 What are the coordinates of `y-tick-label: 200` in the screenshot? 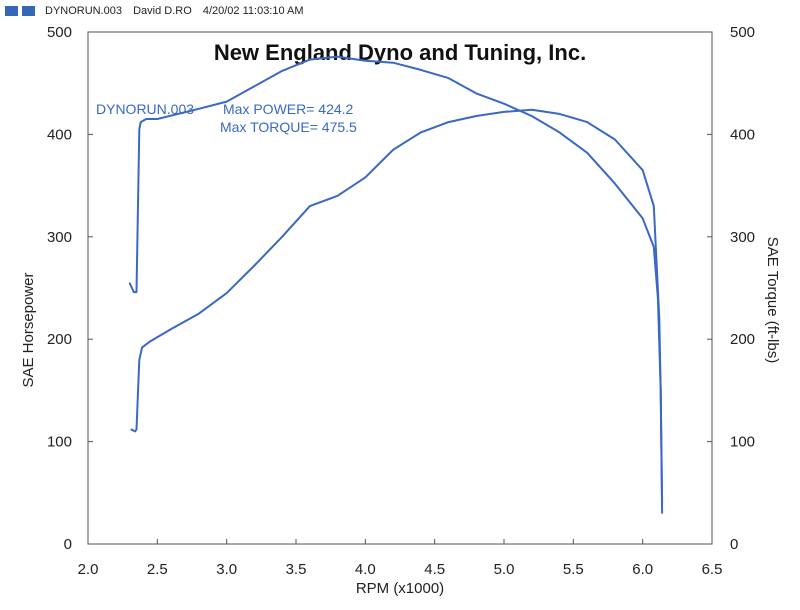 It's located at (59, 339).